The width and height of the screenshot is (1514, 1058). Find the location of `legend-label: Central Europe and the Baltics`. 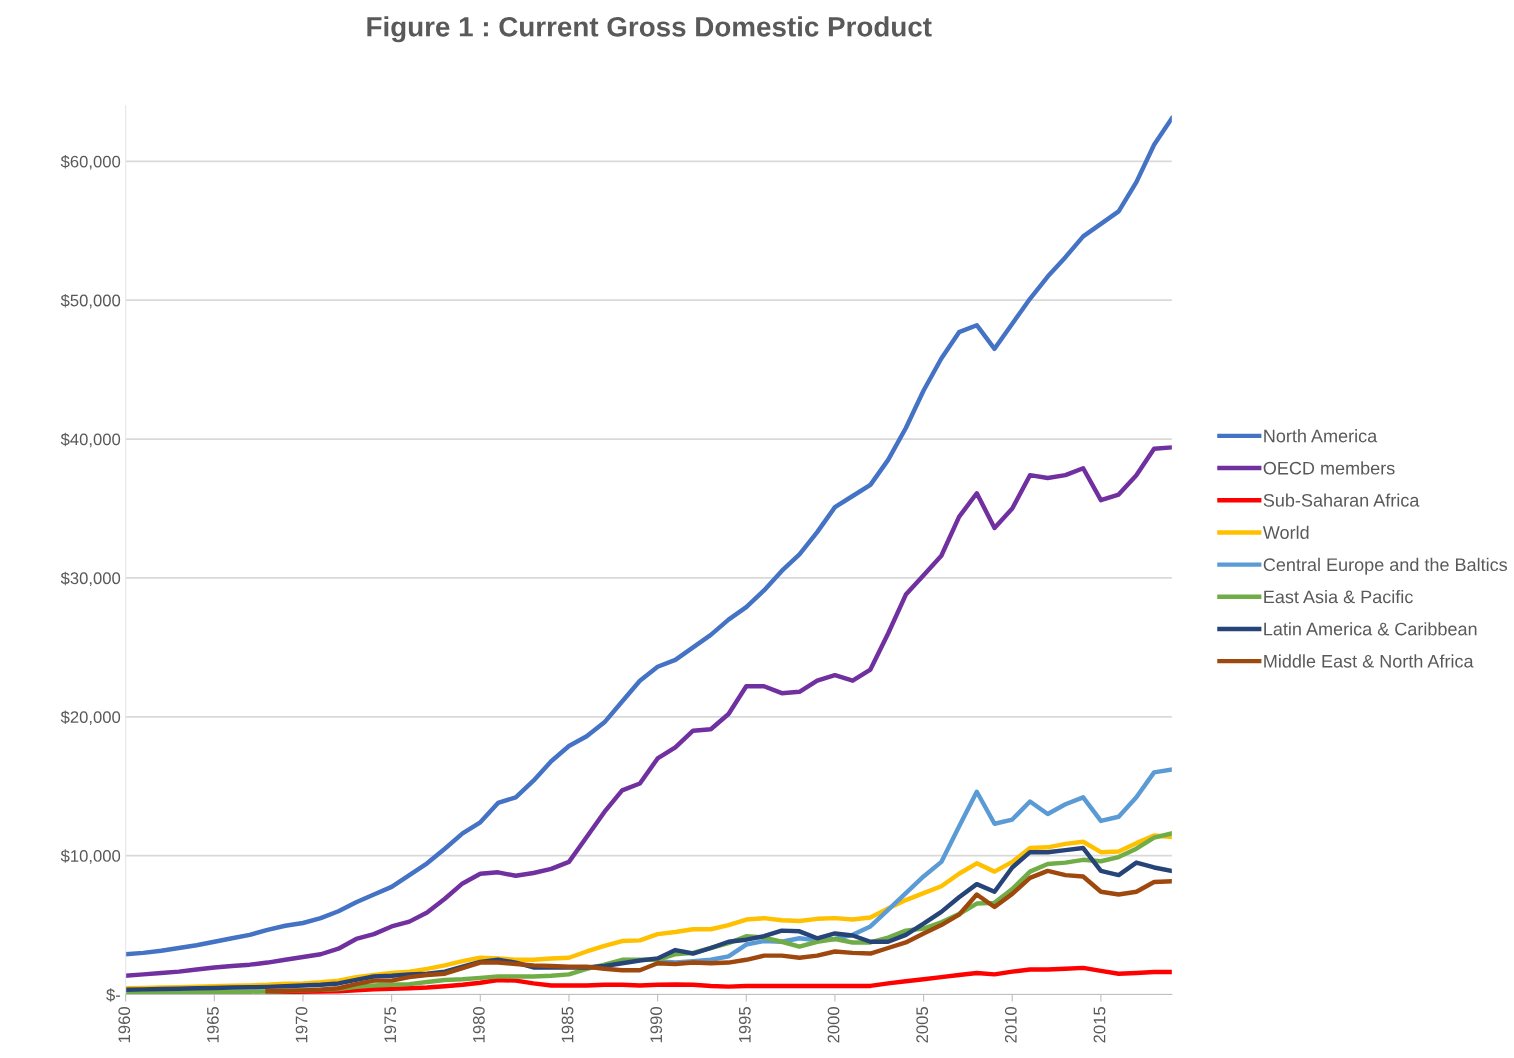

legend-label: Central Europe and the Baltics is located at coordinates (1385, 566).